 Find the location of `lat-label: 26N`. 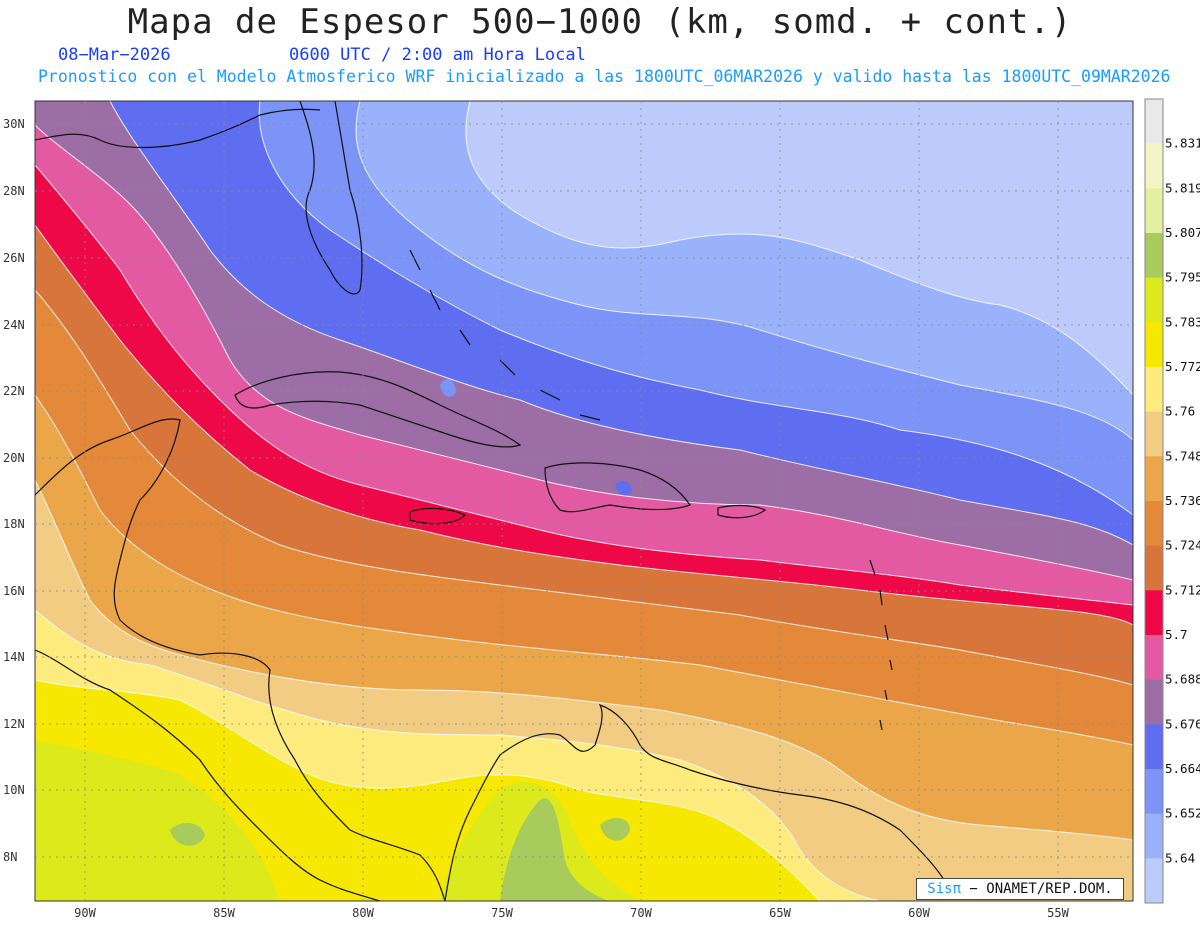

lat-label: 26N is located at coordinates (14, 258).